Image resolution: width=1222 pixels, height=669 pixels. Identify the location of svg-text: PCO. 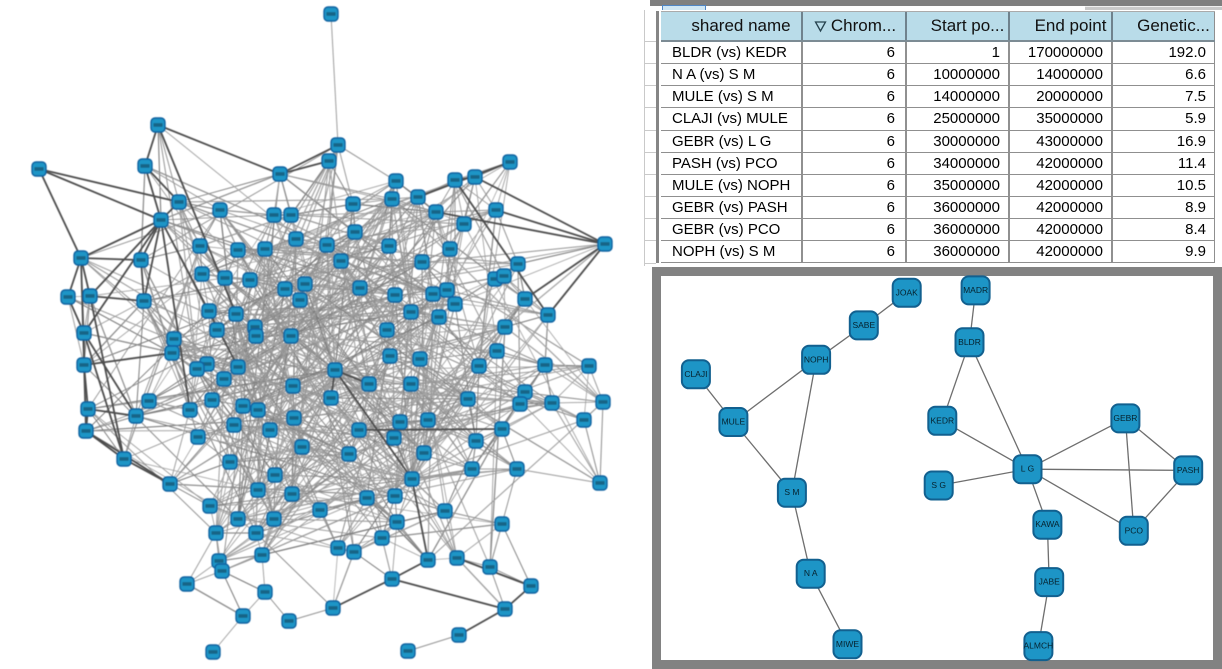
(1134, 530).